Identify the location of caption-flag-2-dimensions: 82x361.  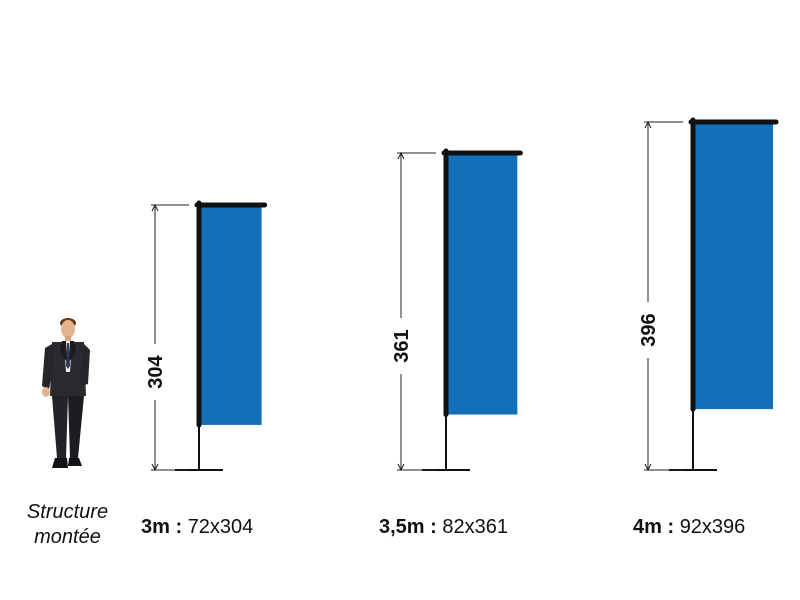
(475, 527).